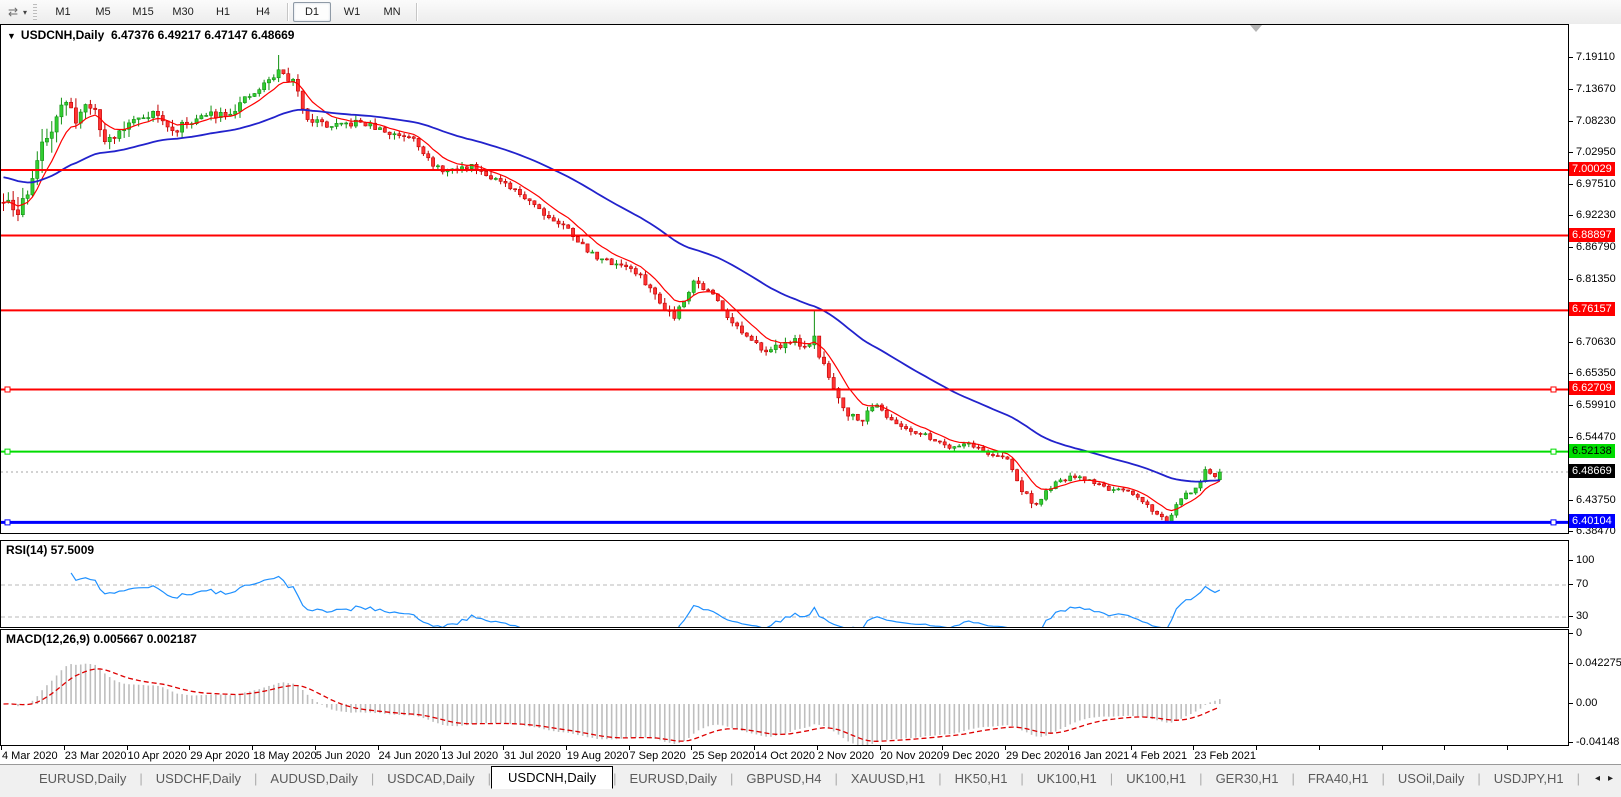 The height and width of the screenshot is (797, 1621). I want to click on date-label: 23 Feb 2021, so click(1225, 756).